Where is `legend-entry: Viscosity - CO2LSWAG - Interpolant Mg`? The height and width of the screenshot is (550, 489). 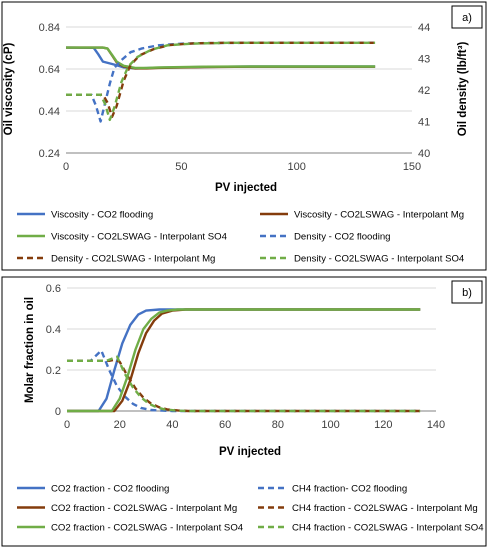 legend-entry: Viscosity - CO2LSWAG - Interpolant Mg is located at coordinates (362, 215).